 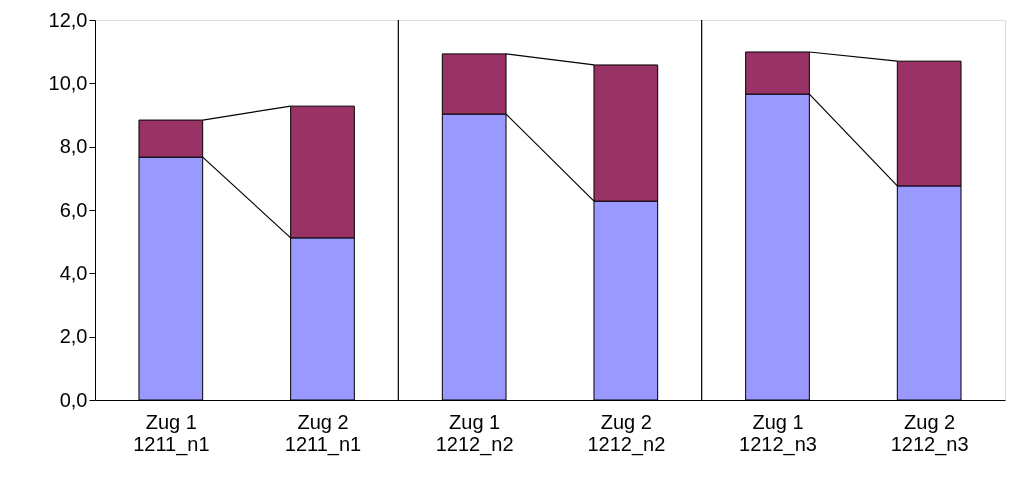 I want to click on x-tick-label: Zug 1 1211_n1, so click(x=171, y=433).